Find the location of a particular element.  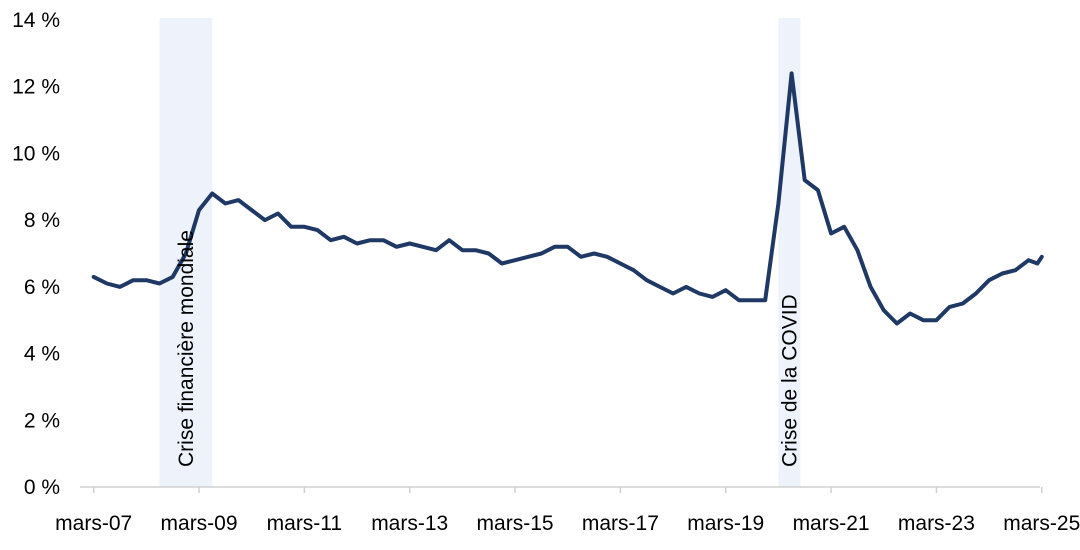

y-tick-label: 4 % is located at coordinates (42, 354).